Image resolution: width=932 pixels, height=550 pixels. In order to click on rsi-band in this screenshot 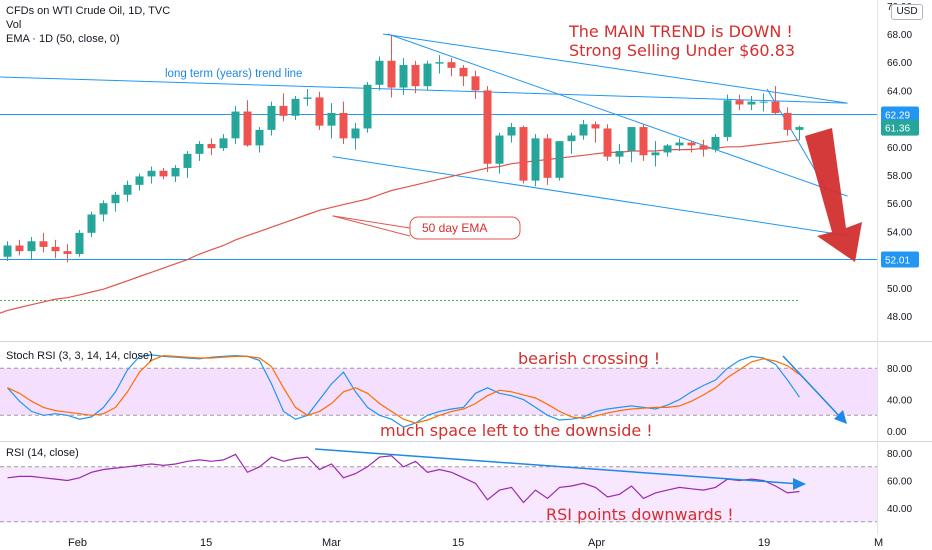, I will do `click(438, 494)`.